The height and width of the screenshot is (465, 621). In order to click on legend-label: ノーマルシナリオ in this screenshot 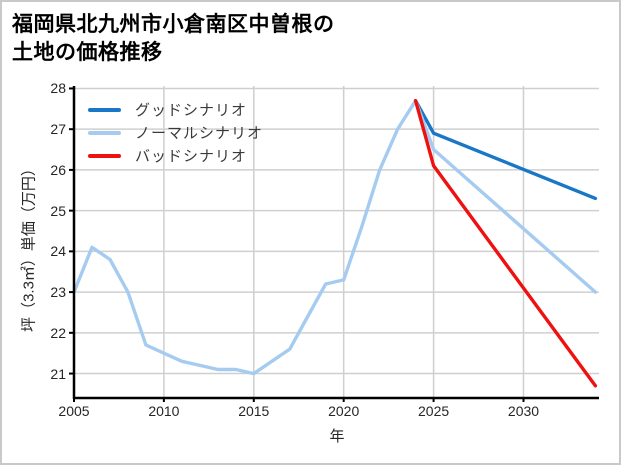, I will do `click(199, 133)`.